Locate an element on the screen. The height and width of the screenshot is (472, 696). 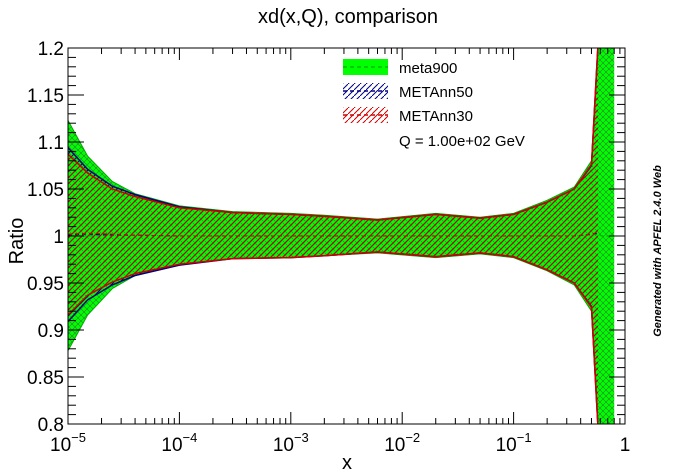
y-tick-label: 1.1 is located at coordinates (51, 143).